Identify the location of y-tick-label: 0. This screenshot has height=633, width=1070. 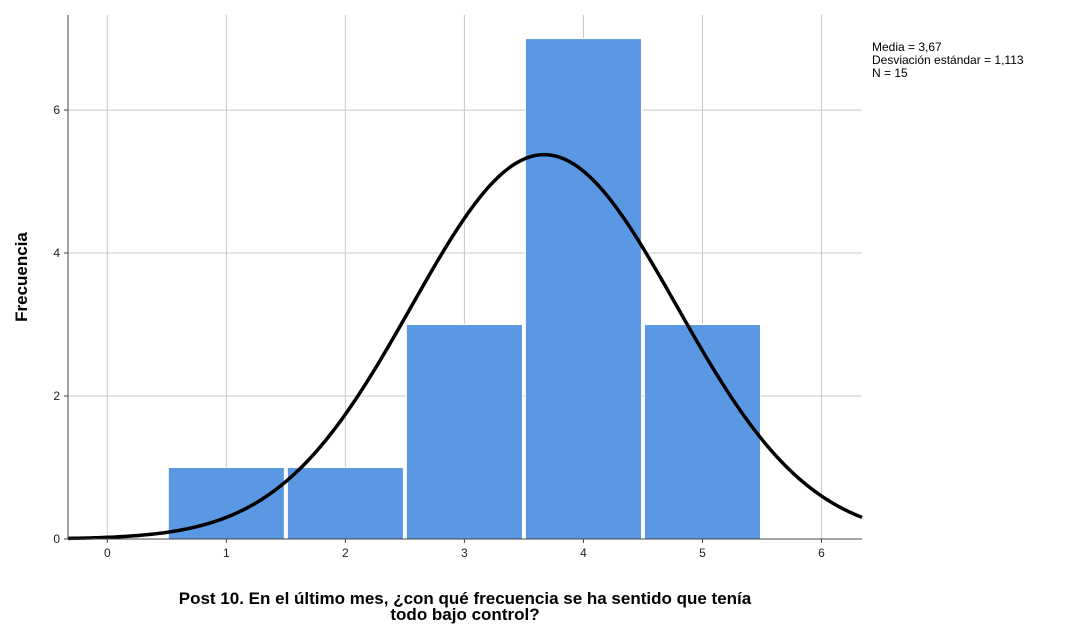
(56, 539).